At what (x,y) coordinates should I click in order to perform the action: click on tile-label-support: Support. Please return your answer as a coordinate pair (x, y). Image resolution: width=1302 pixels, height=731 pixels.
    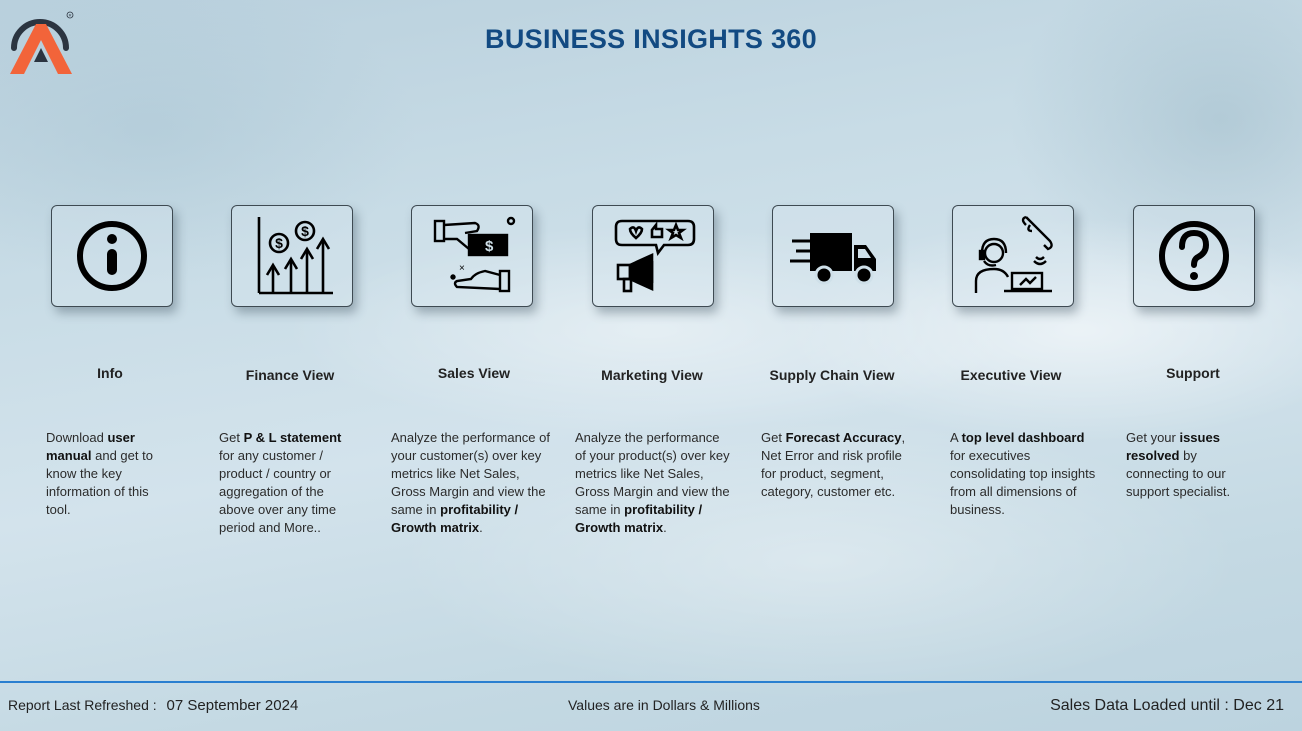
    Looking at the image, I should click on (1193, 373).